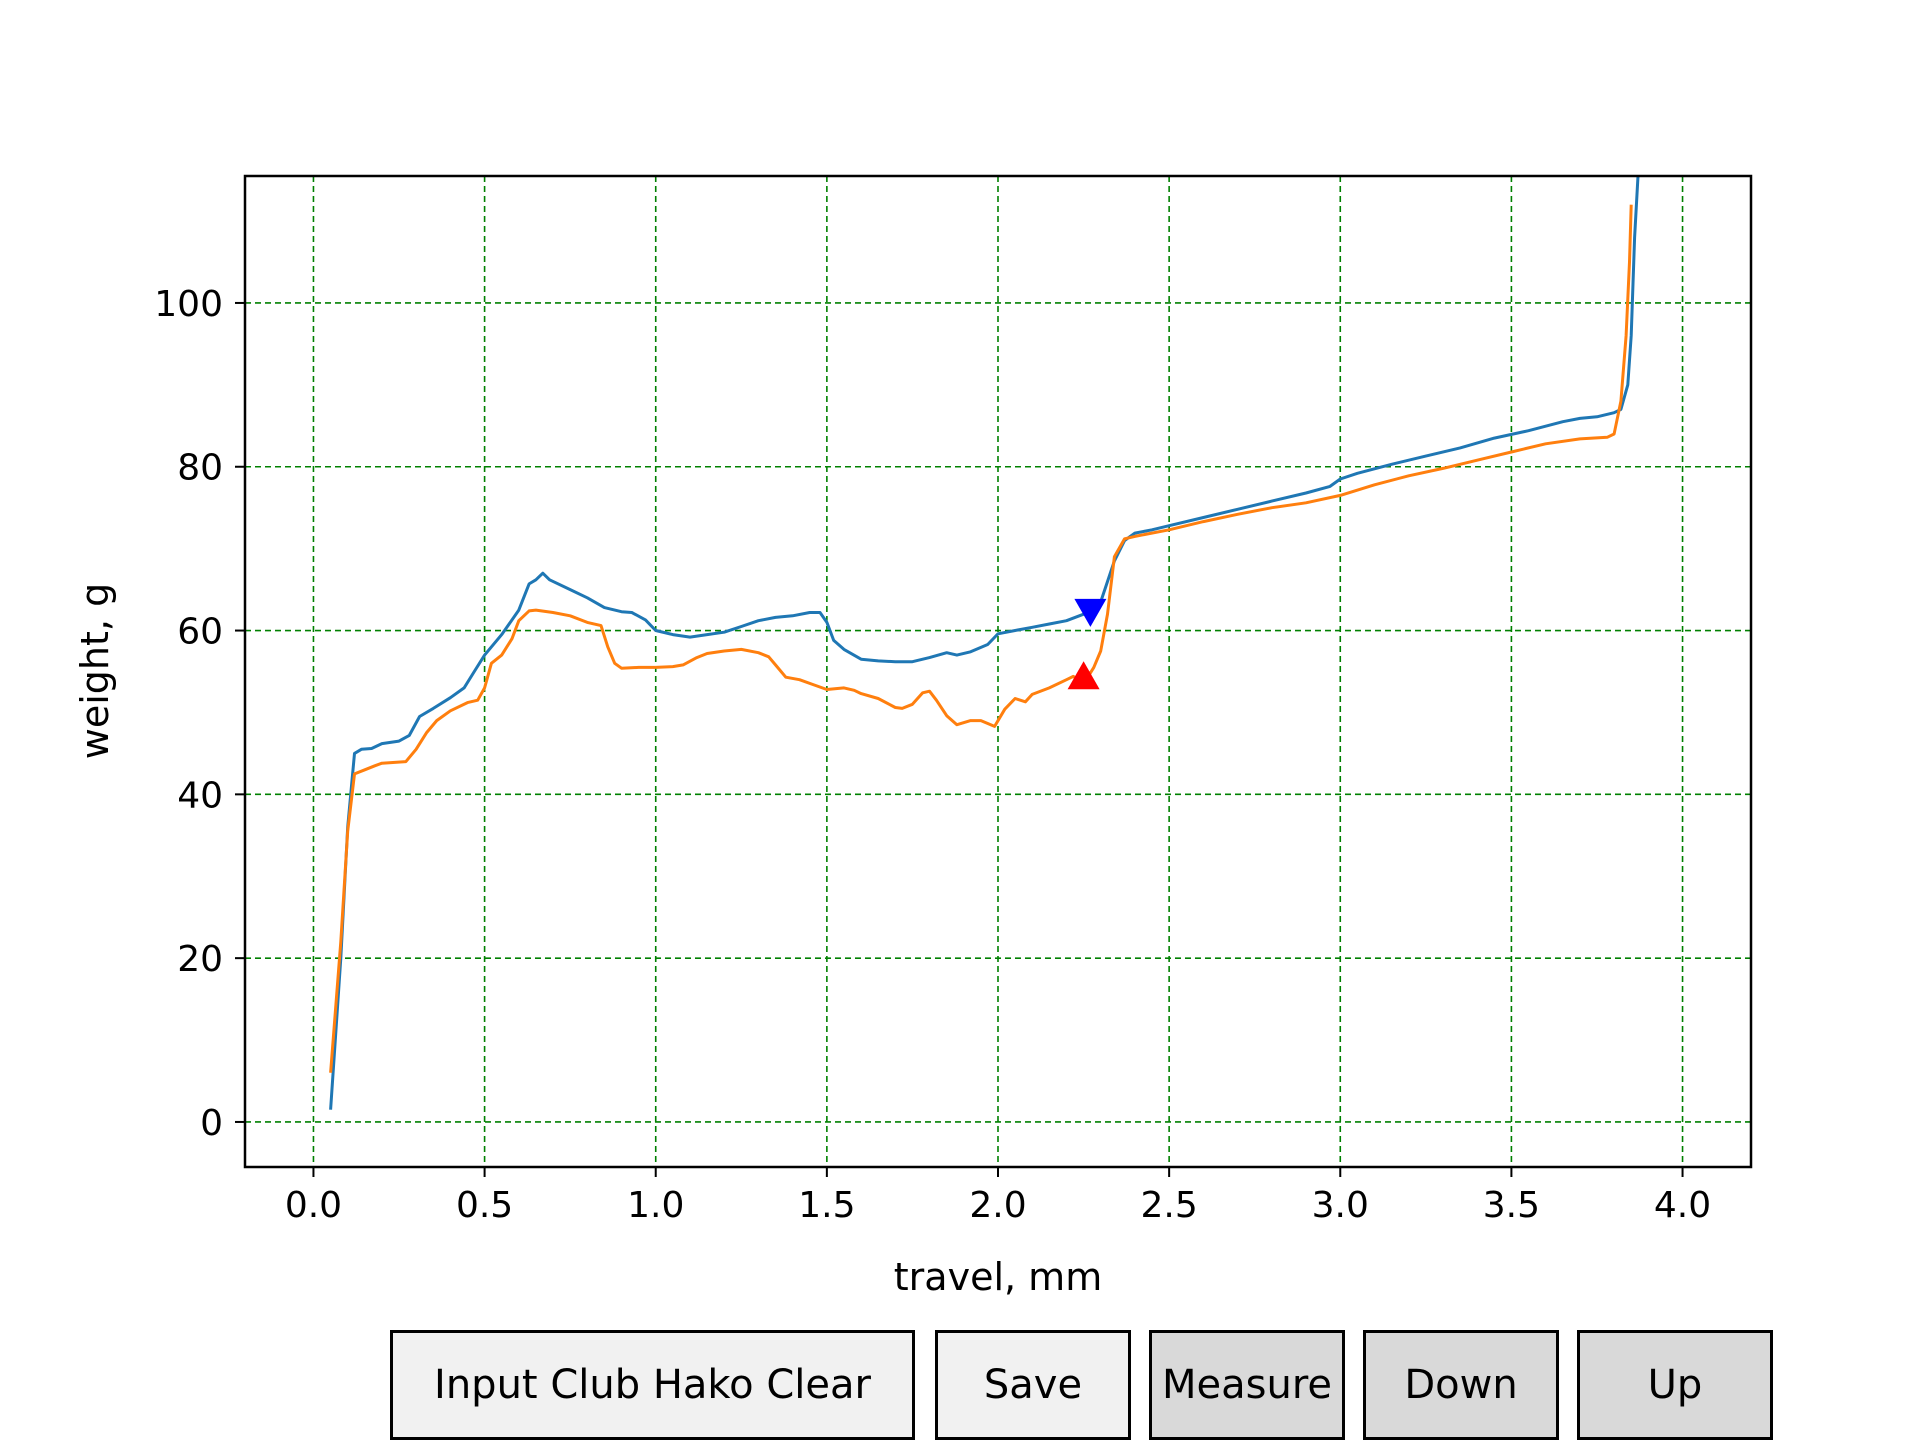 This screenshot has width=1920, height=1440. Describe the element at coordinates (1511, 1205) in the screenshot. I see `x-tick-label: 3.5` at that location.